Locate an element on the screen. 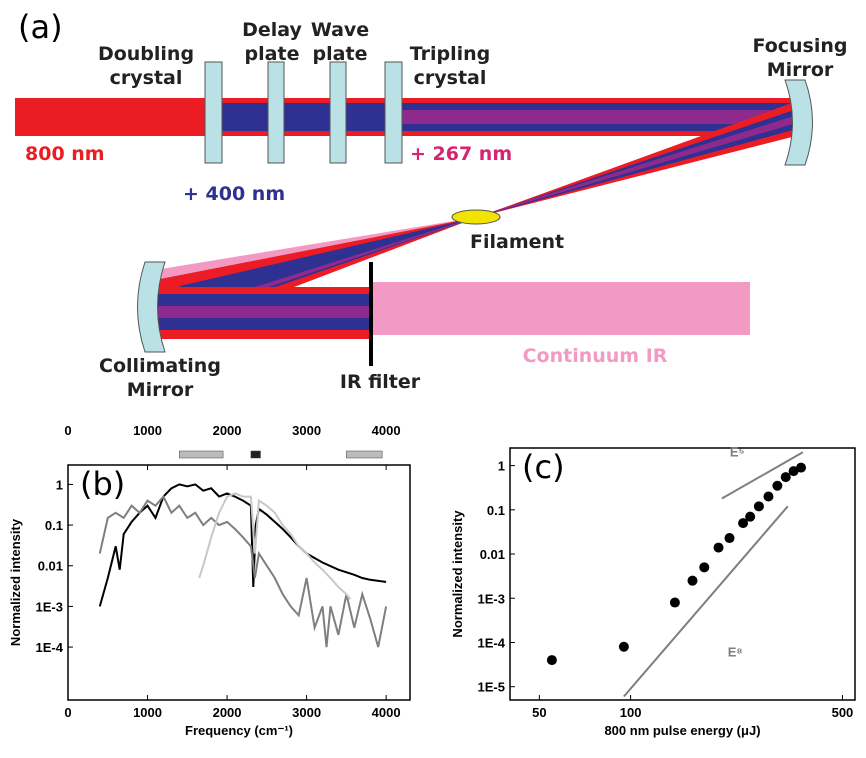  panel-label: (b) is located at coordinates (102, 484).